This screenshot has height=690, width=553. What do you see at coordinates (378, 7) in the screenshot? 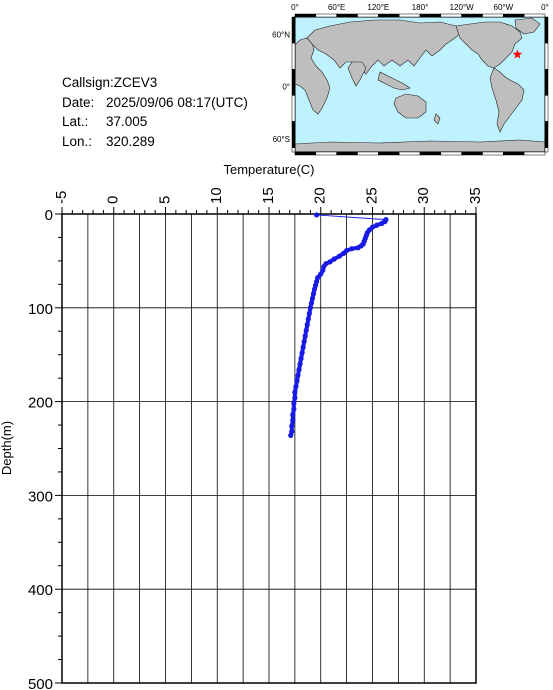
I see `map-lon-label: 120°E` at bounding box center [378, 7].